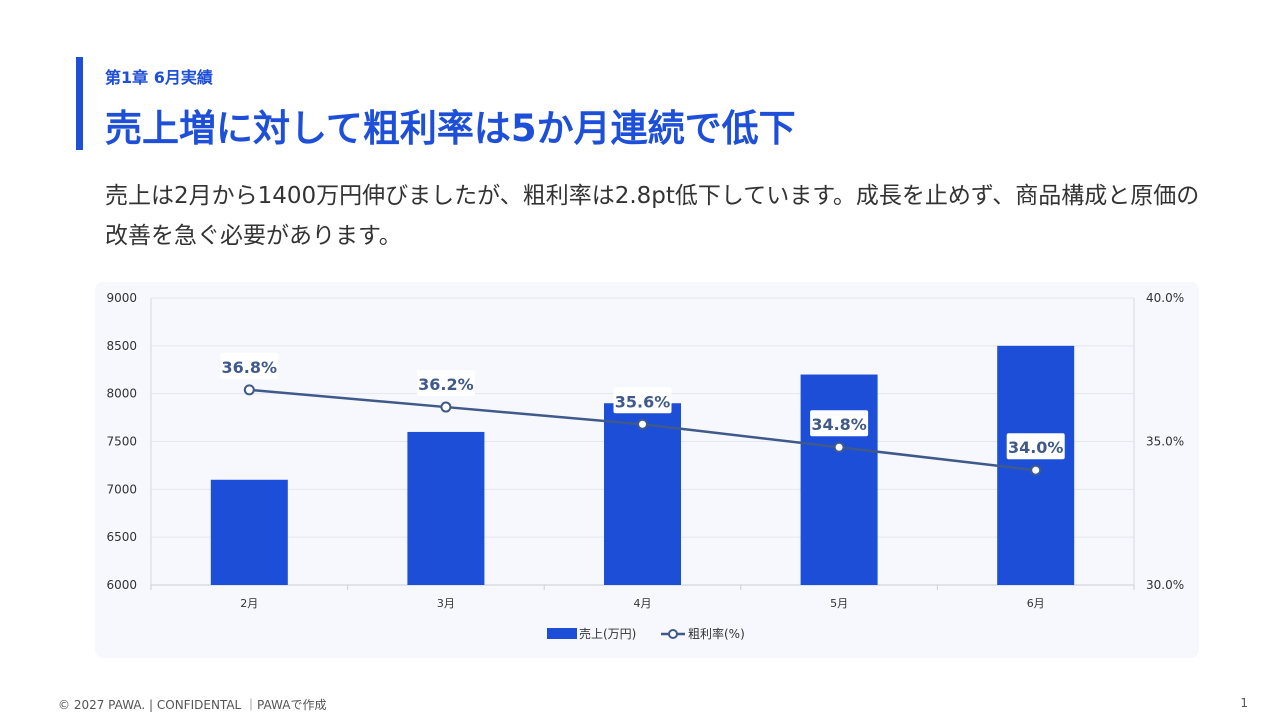  I want to click on data-label: 34.8%, so click(839, 424).